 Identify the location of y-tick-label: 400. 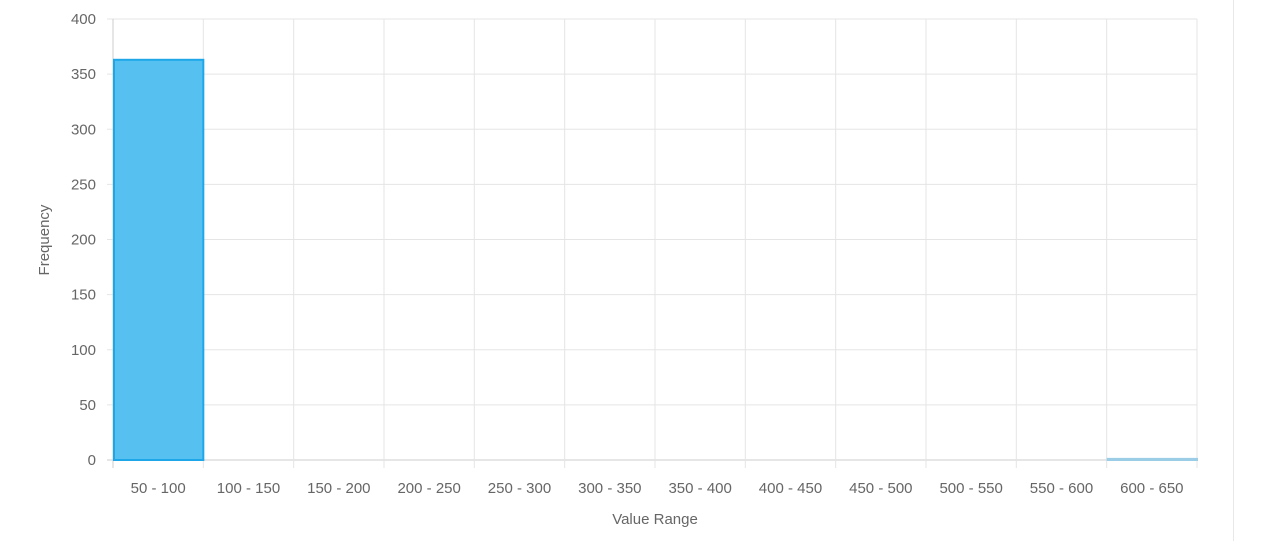
(83, 19).